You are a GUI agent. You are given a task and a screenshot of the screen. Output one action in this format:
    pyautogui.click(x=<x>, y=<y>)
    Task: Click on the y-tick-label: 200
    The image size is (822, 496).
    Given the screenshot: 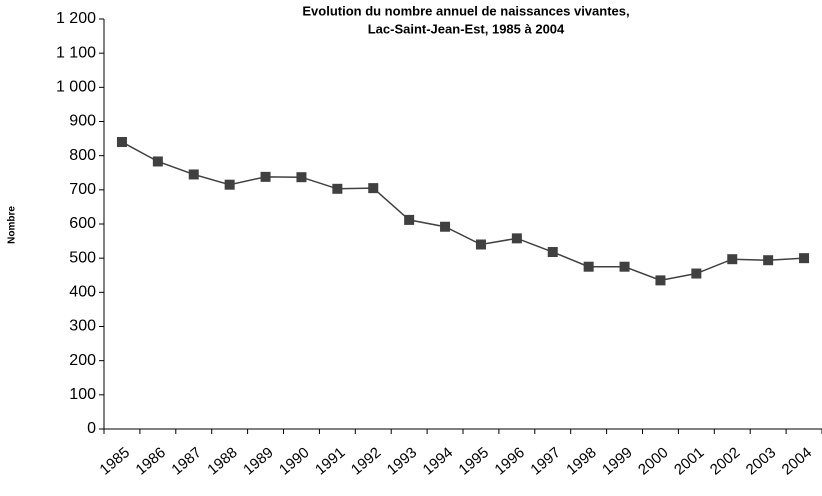 What is the action you would take?
    pyautogui.click(x=82, y=360)
    